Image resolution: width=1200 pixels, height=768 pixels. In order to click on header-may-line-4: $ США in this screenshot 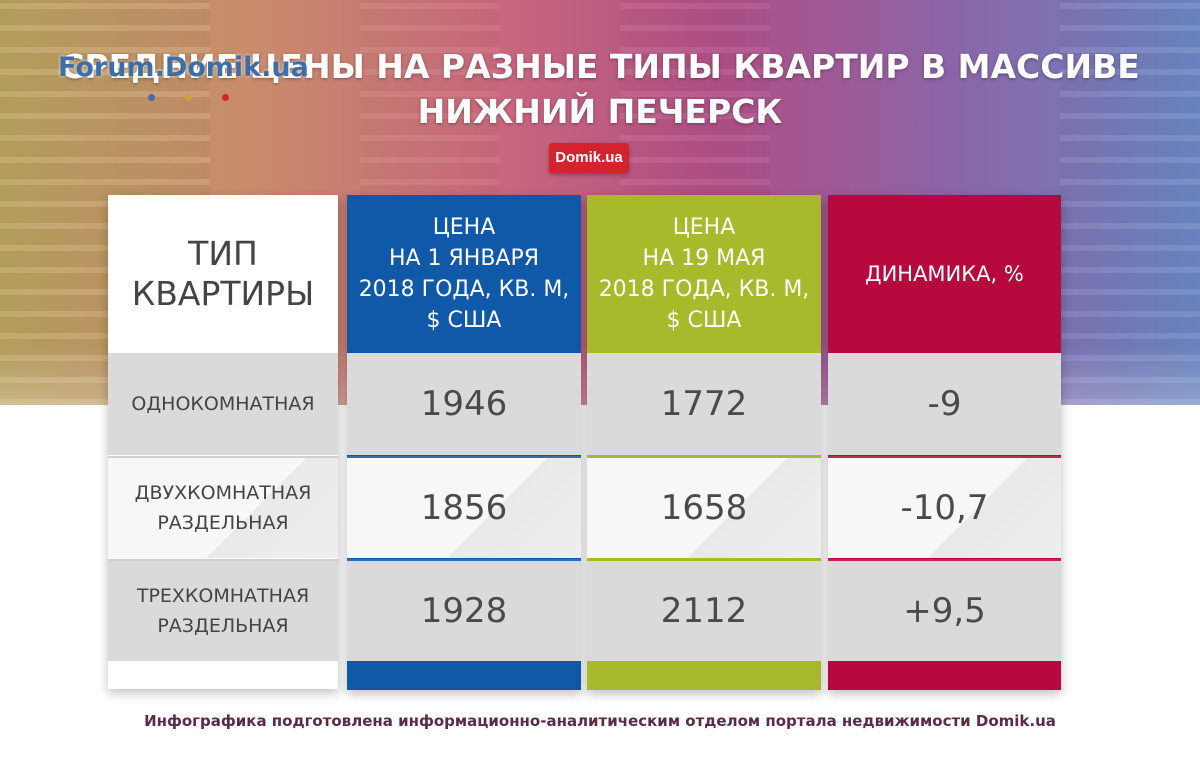, I will do `click(704, 320)`.